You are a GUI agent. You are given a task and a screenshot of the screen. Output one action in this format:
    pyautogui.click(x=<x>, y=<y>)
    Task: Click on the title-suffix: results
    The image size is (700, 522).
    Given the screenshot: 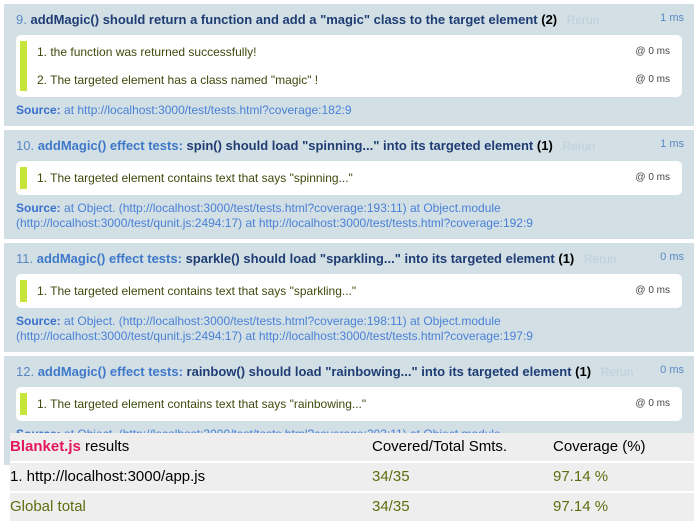 What is the action you would take?
    pyautogui.click(x=105, y=446)
    